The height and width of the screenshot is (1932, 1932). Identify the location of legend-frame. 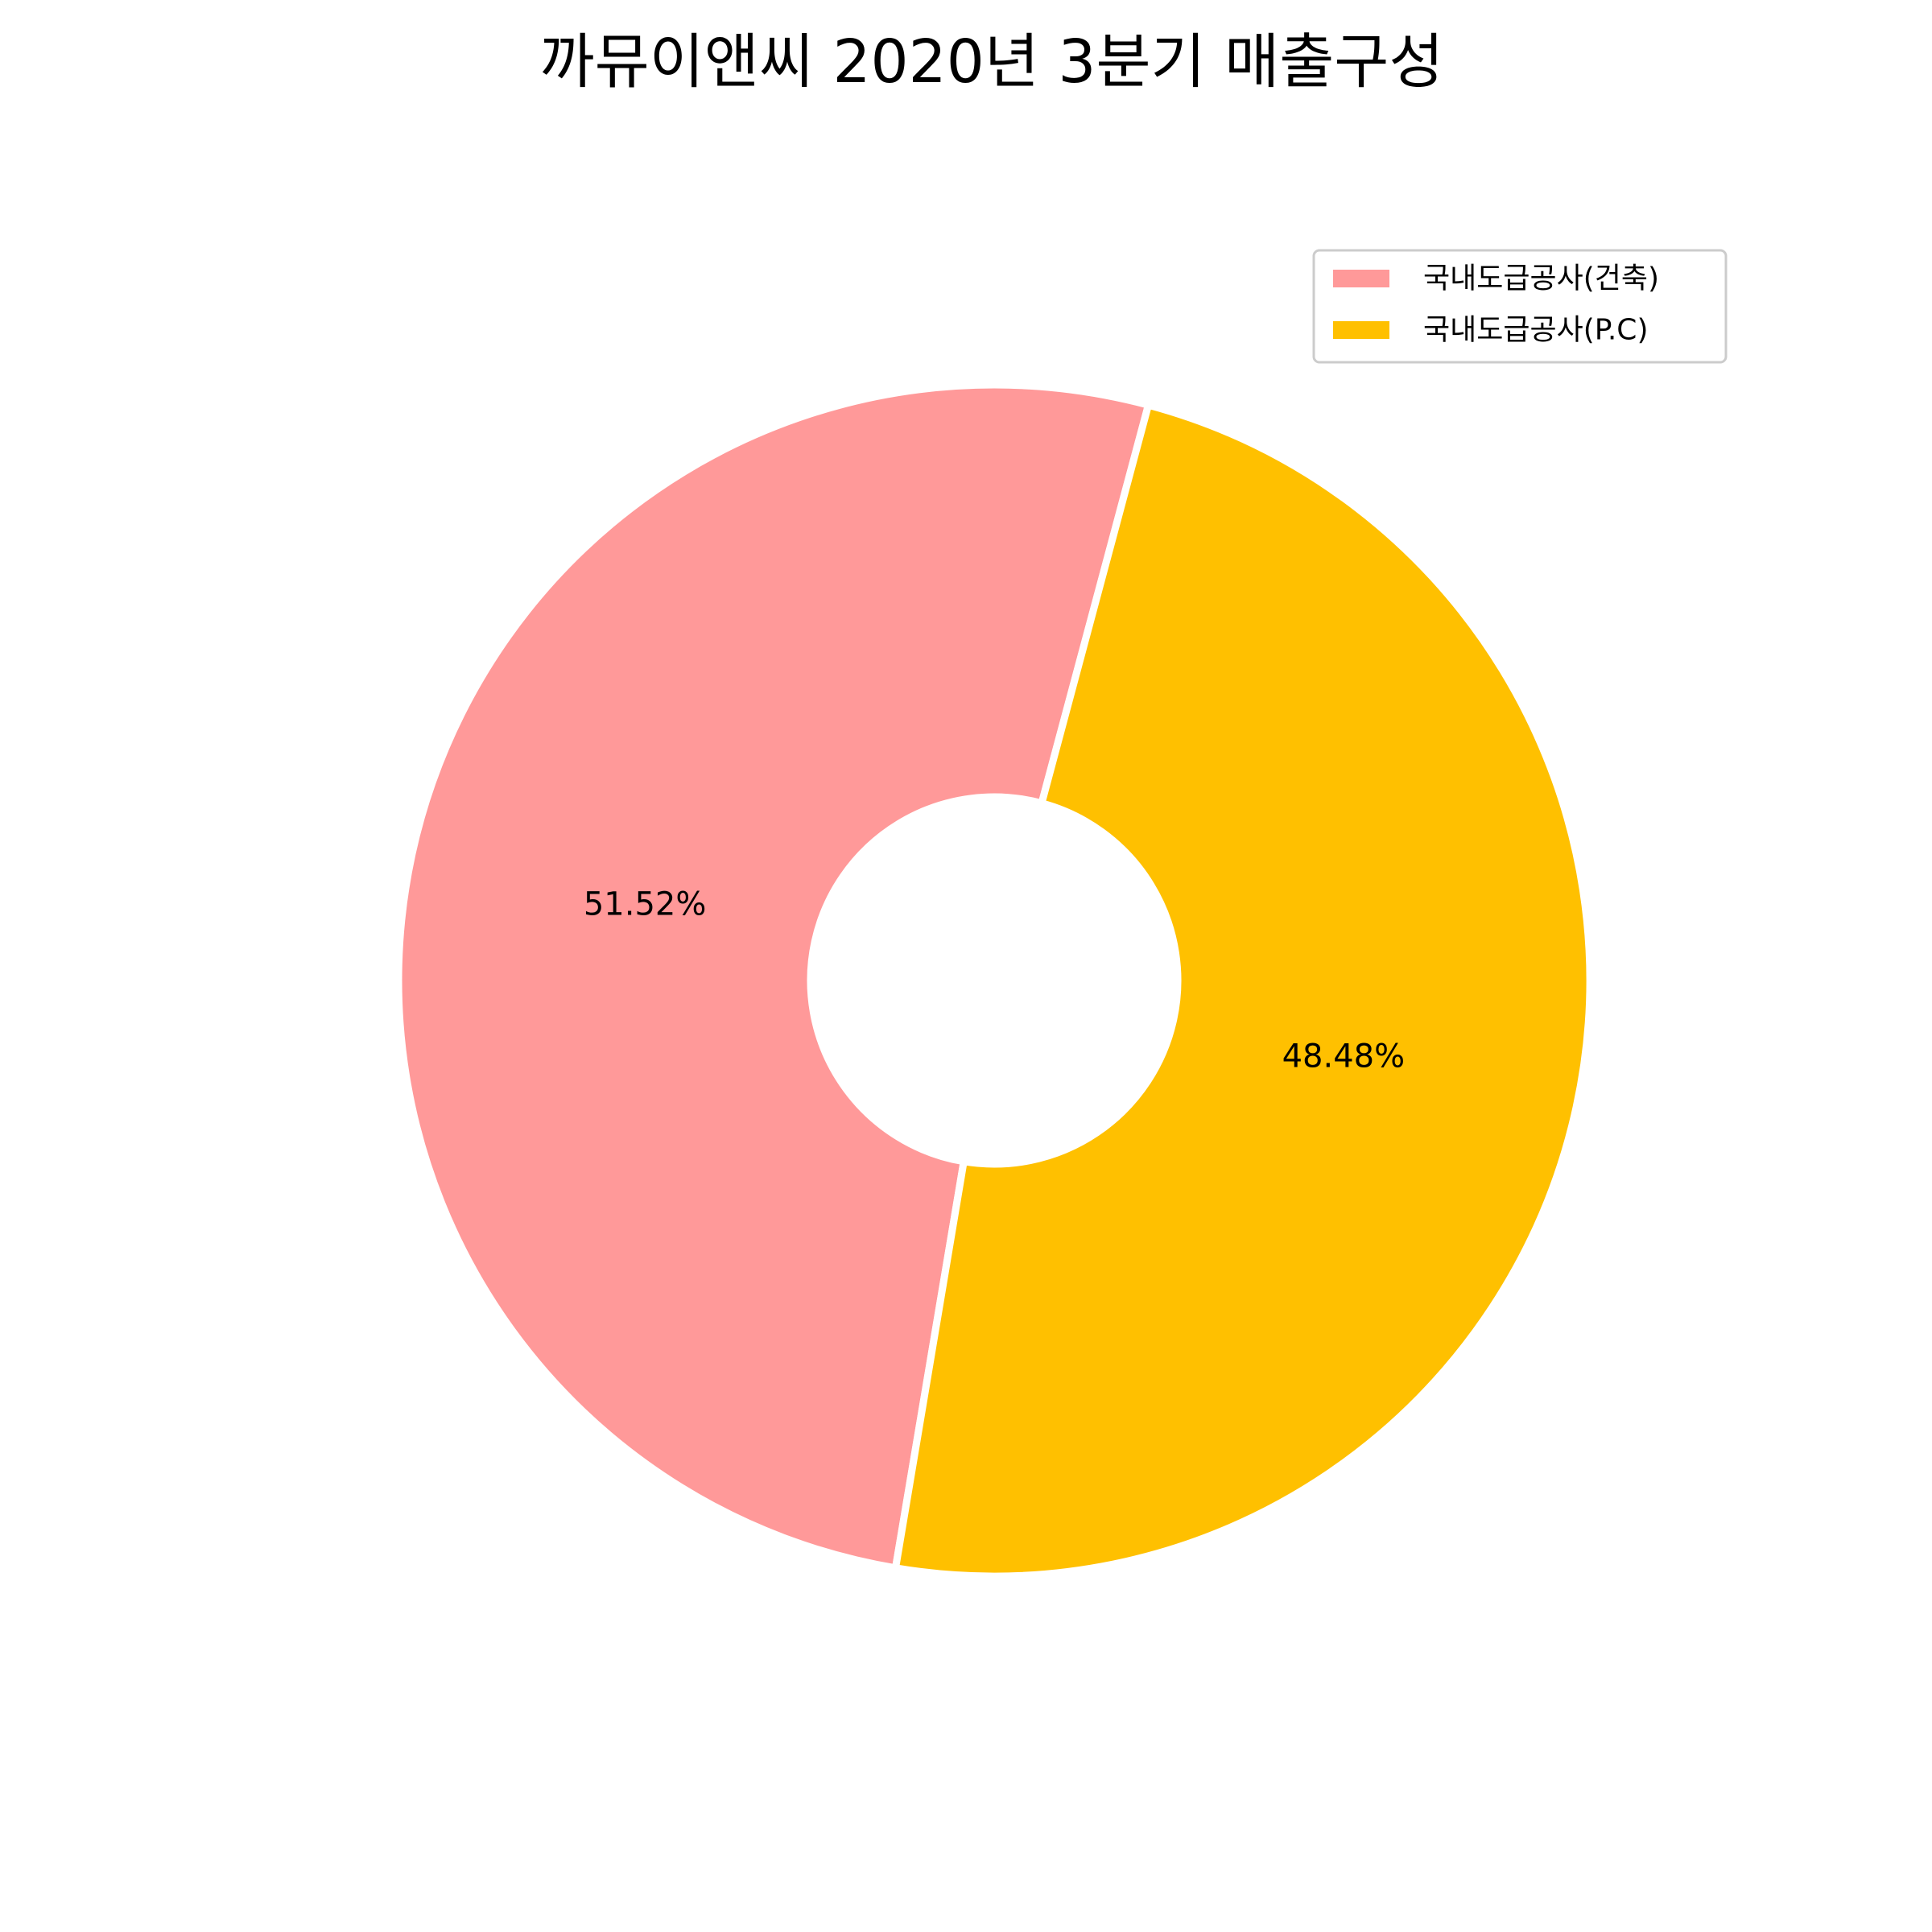
(1520, 306).